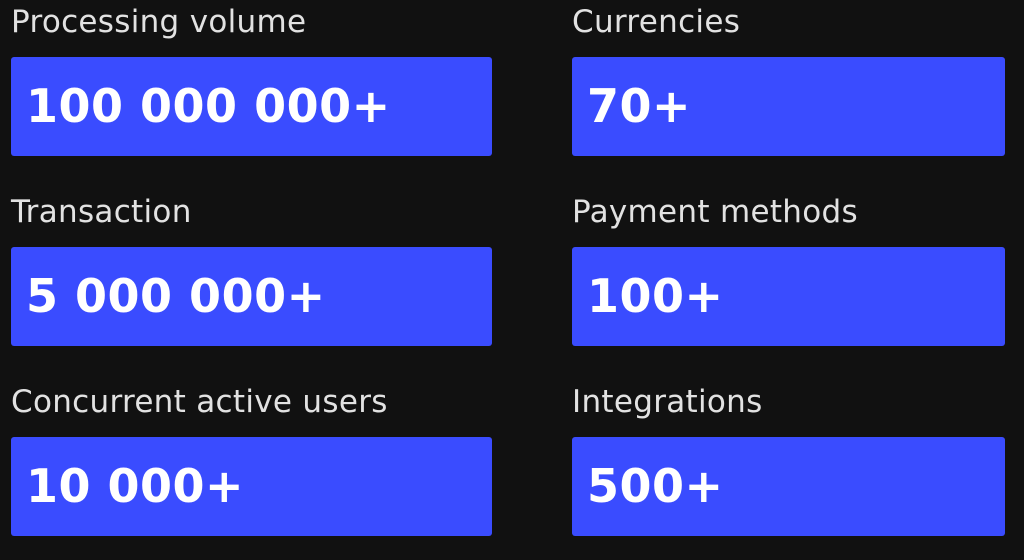 The image size is (1024, 560). What do you see at coordinates (208, 106) in the screenshot?
I see `stat-value: 100 000 000+` at bounding box center [208, 106].